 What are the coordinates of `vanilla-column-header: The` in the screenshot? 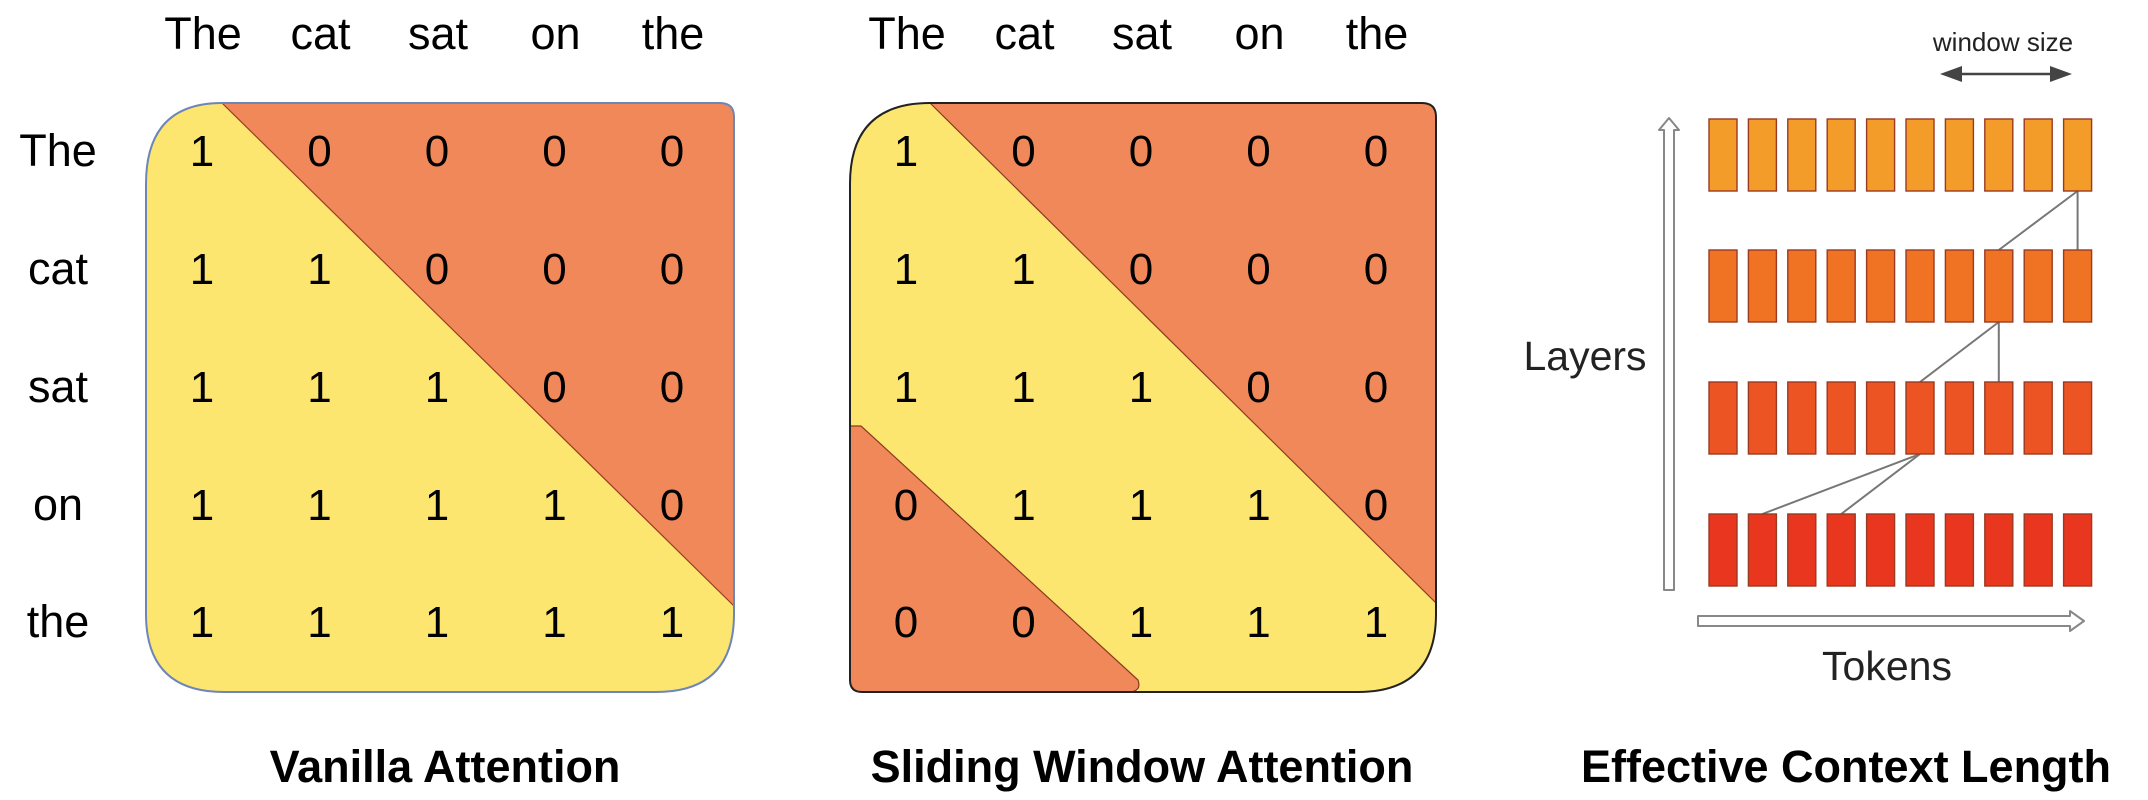 It's located at (203, 33).